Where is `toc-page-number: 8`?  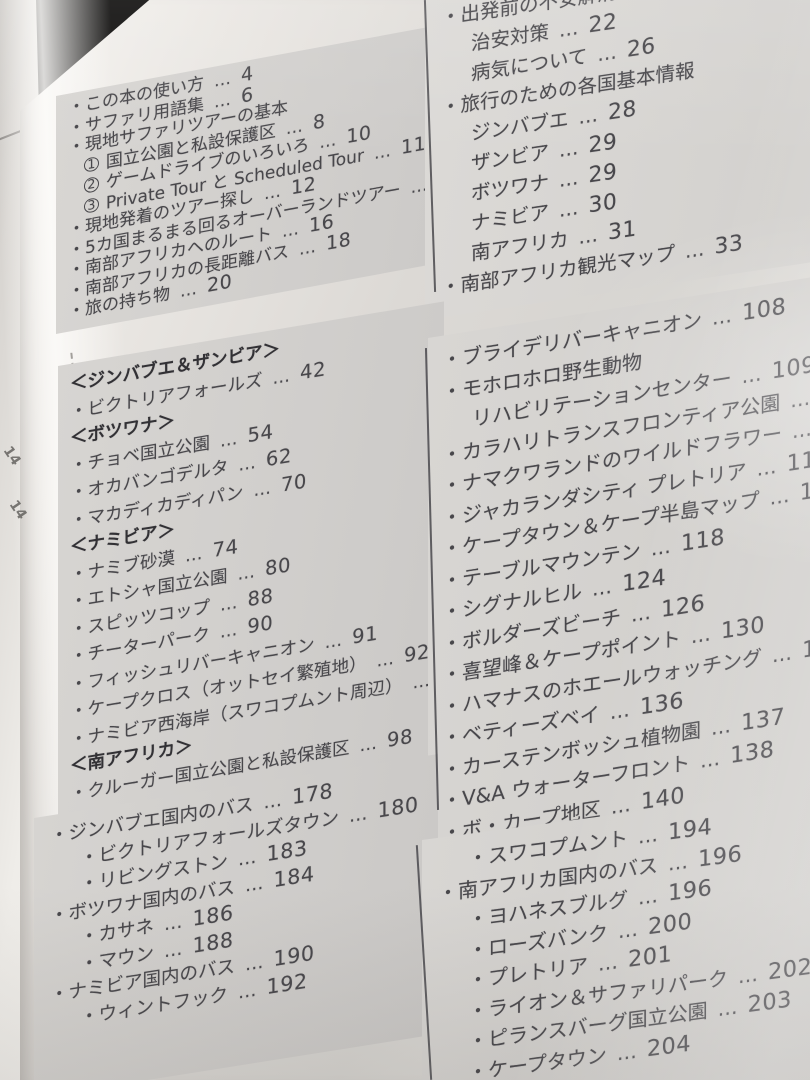
toc-page-number: 8 is located at coordinates (319, 121).